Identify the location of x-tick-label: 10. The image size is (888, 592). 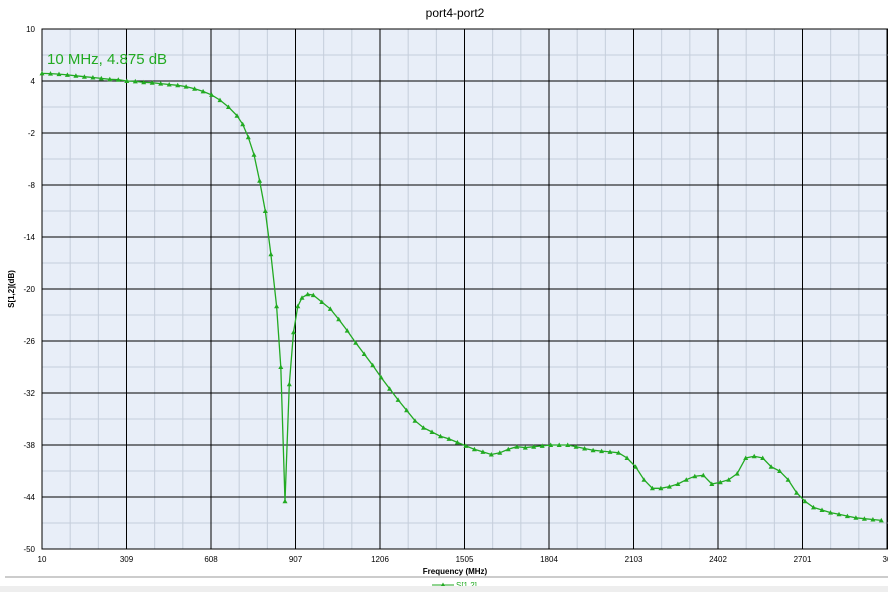
(42, 559).